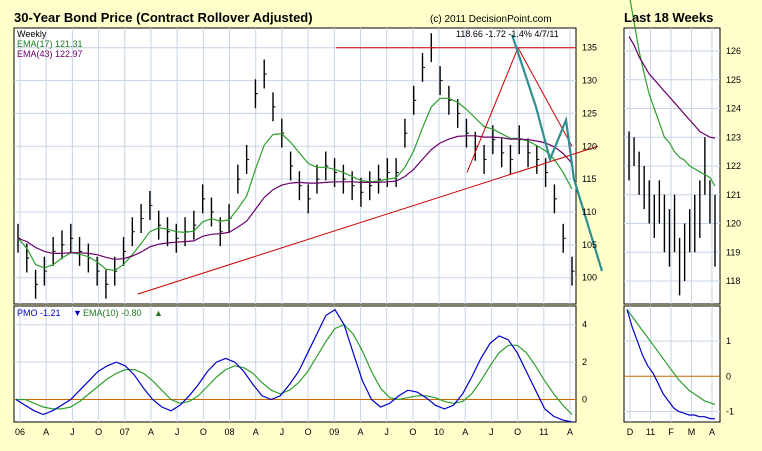 This screenshot has width=762, height=451. I want to click on right-y-tick: 121, so click(733, 195).